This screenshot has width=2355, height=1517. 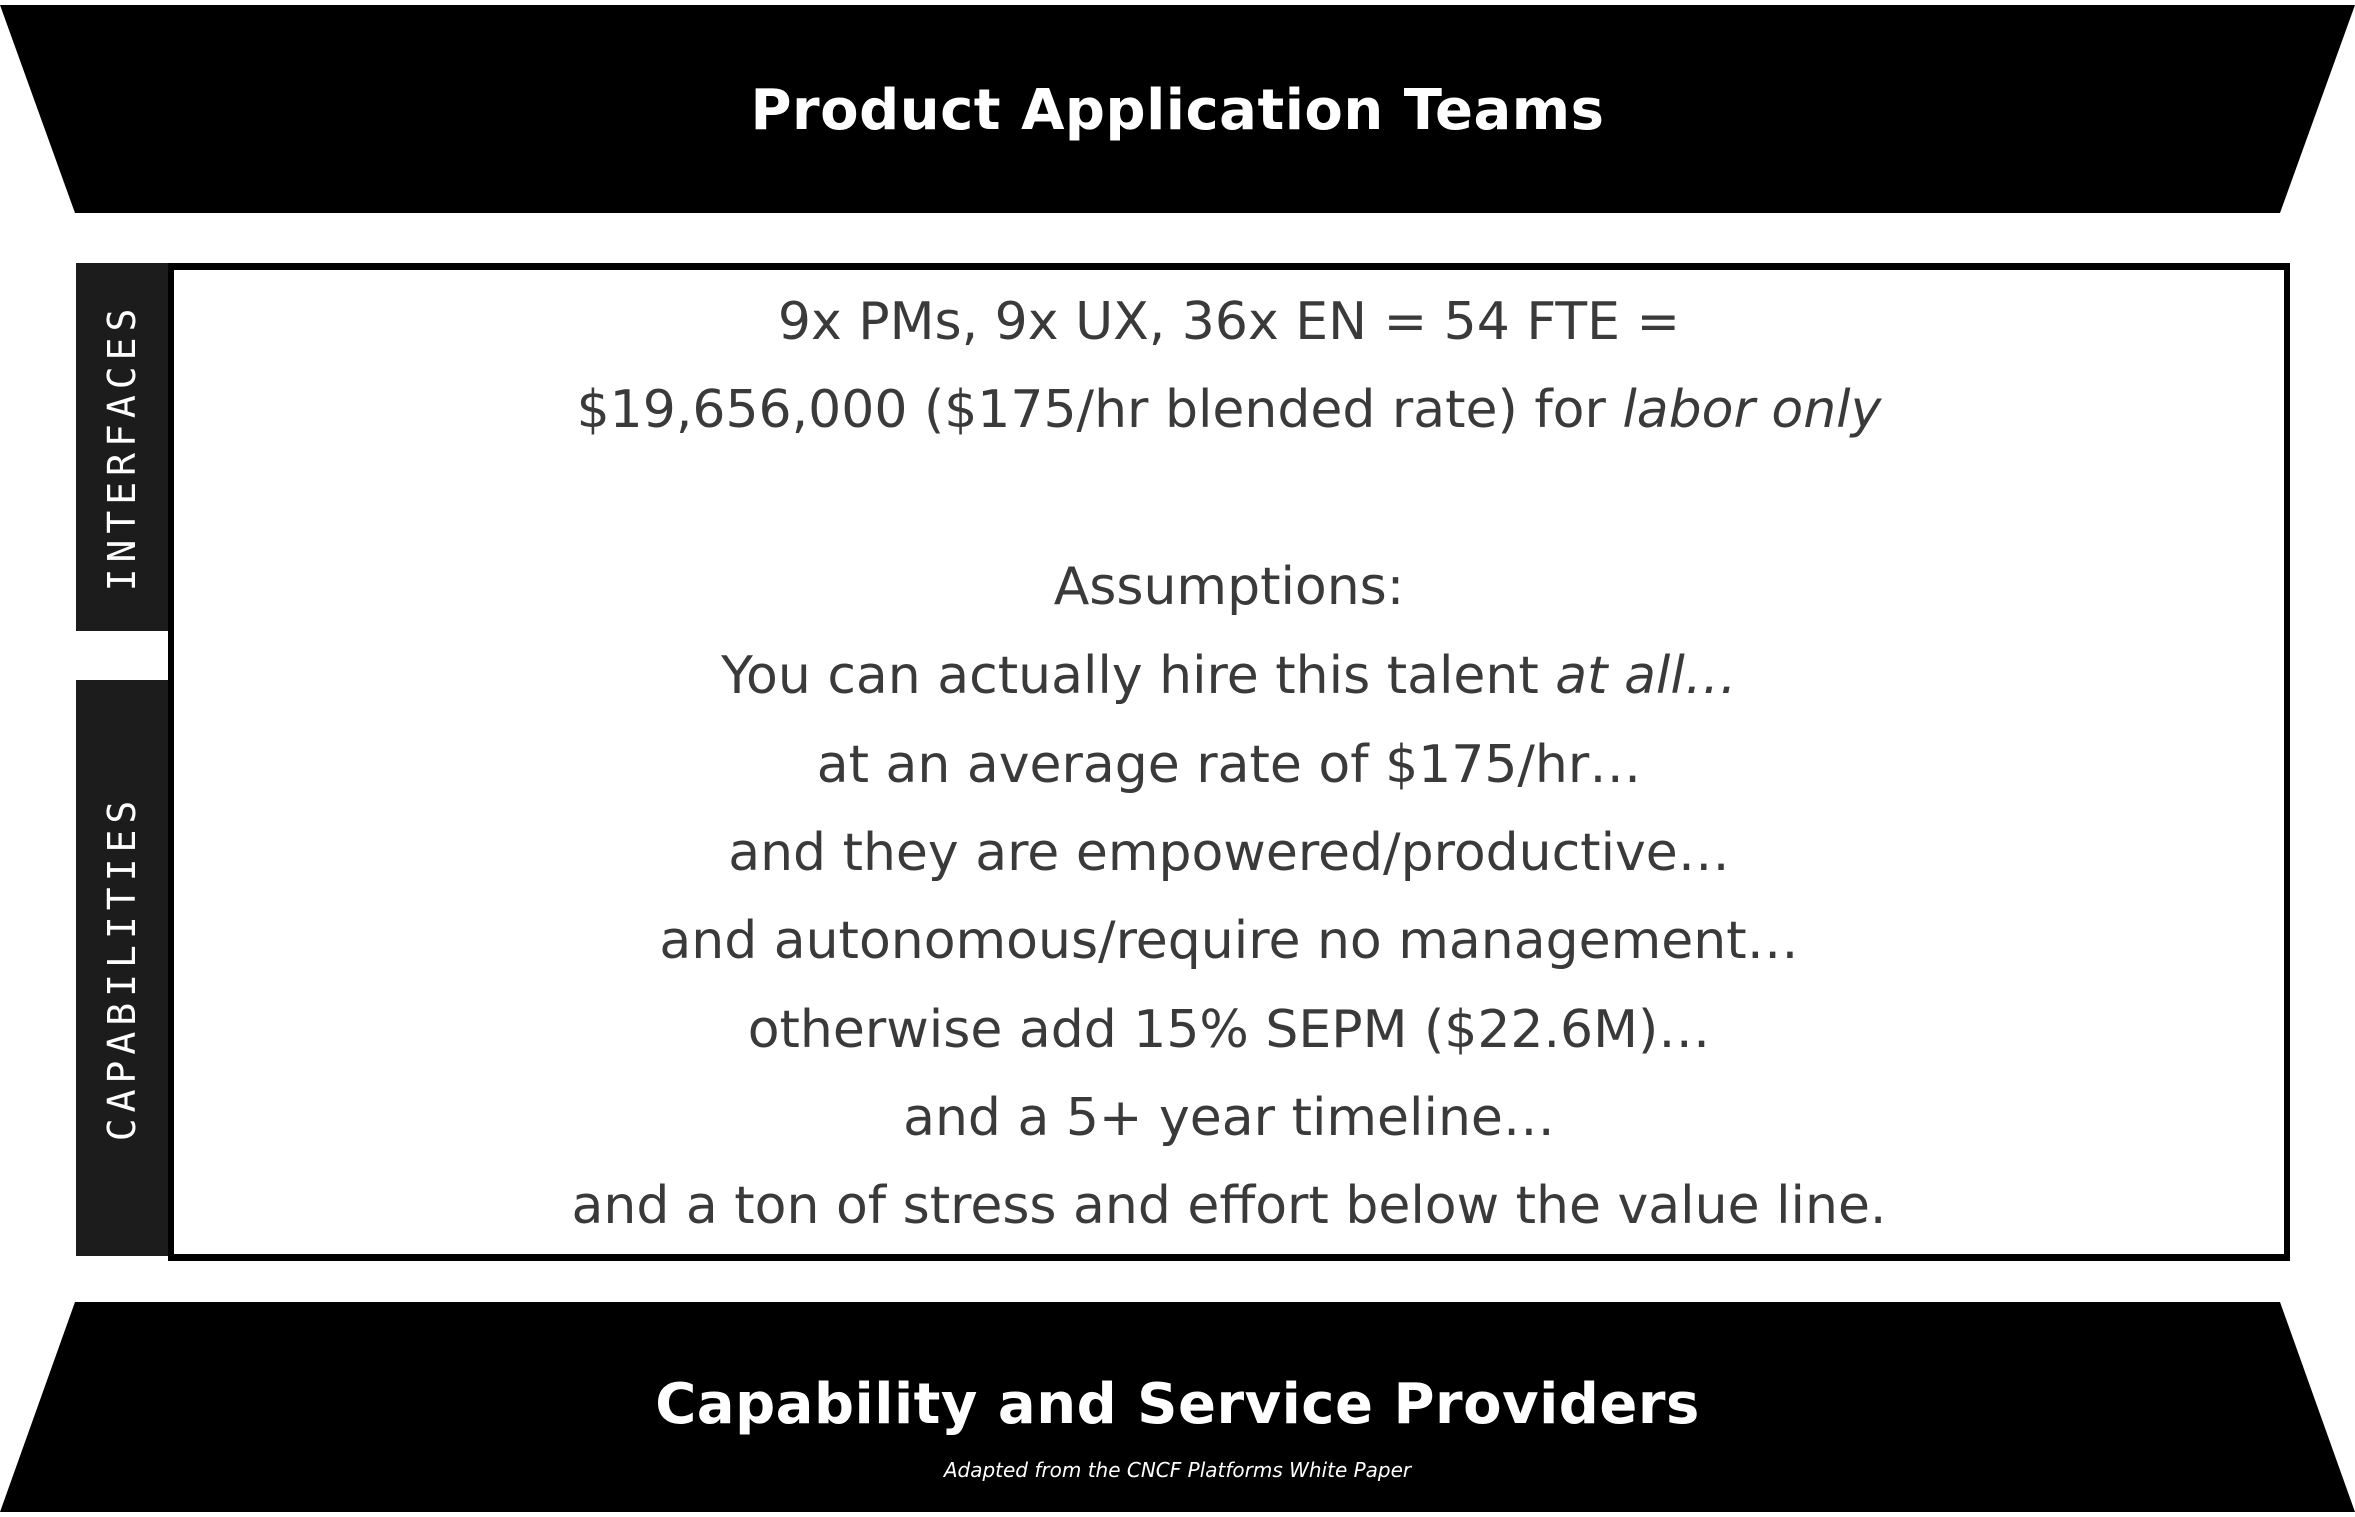 I want to click on top-band-title: Product Application Teams, so click(x=1177, y=110).